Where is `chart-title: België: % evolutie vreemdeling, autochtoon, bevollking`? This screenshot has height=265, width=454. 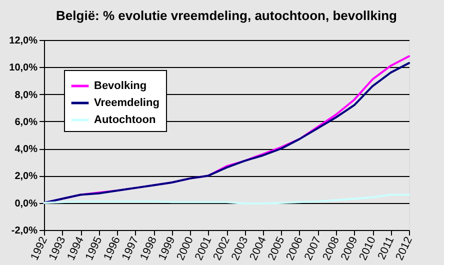 chart-title: België: % evolutie vreemdeling, autochtoon, bevollking is located at coordinates (227, 15).